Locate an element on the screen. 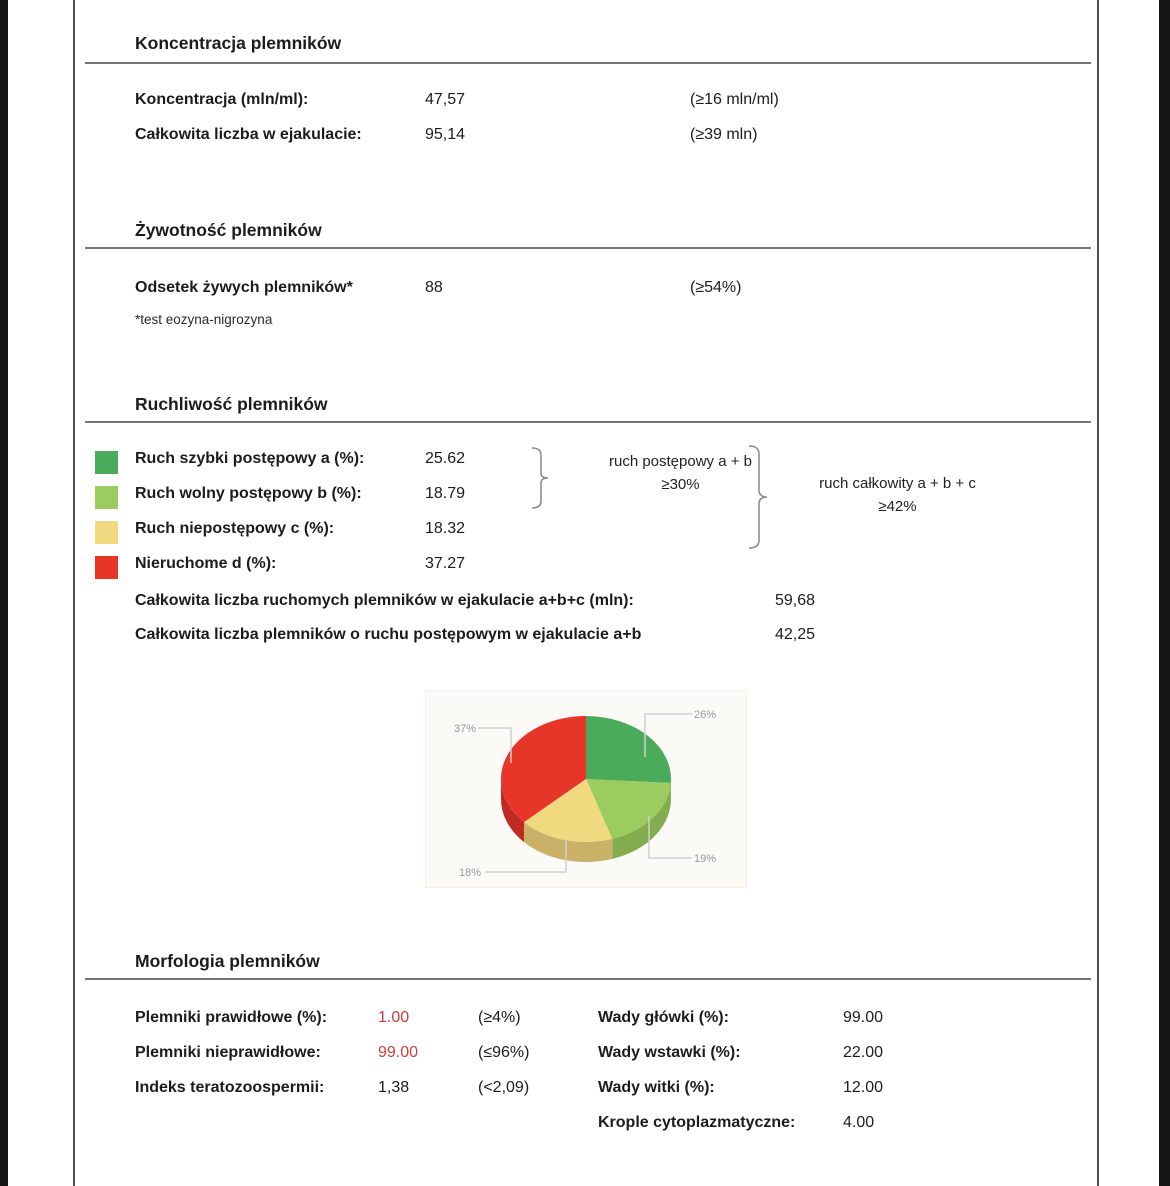 This screenshot has width=1170, height=1186. row-value: 12.00 is located at coordinates (863, 1087).